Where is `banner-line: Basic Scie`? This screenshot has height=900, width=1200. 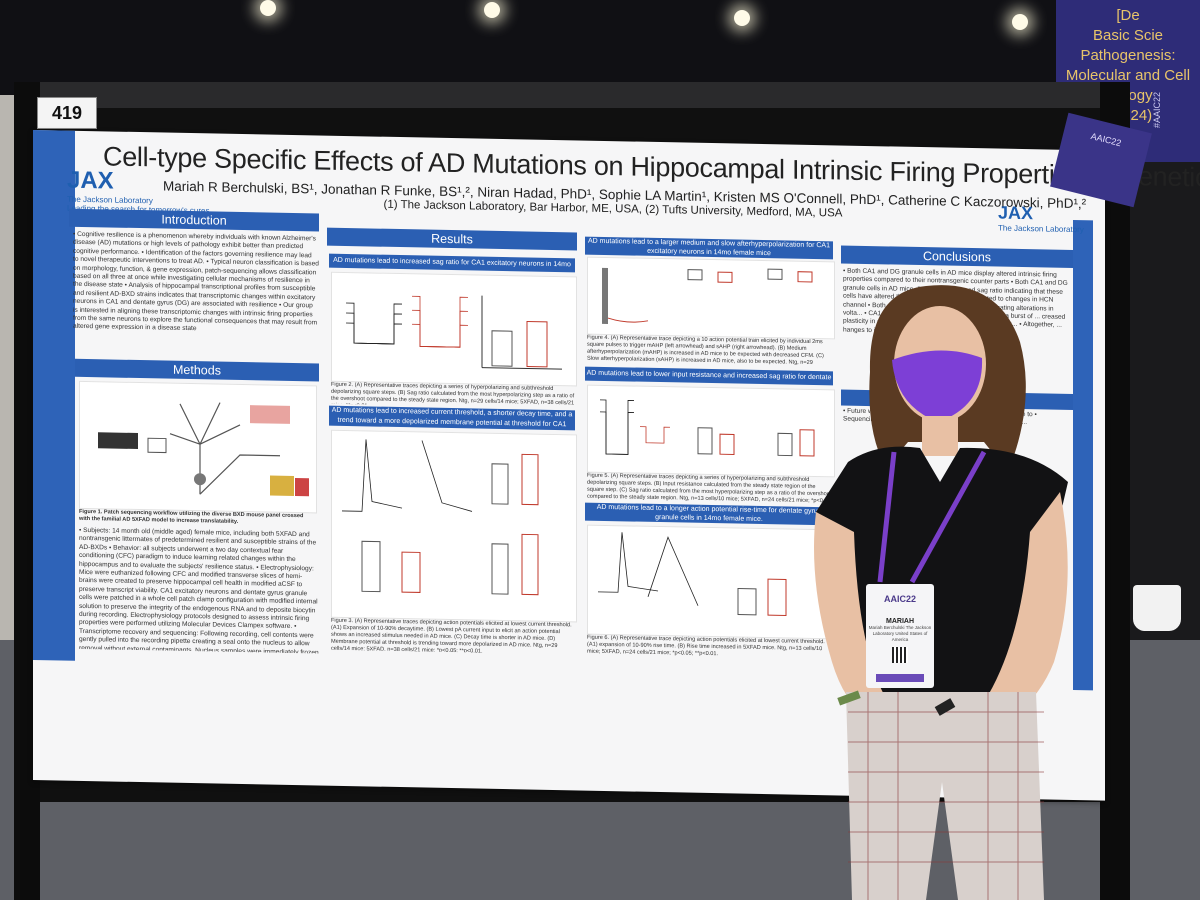 banner-line: Basic Scie is located at coordinates (1128, 35).